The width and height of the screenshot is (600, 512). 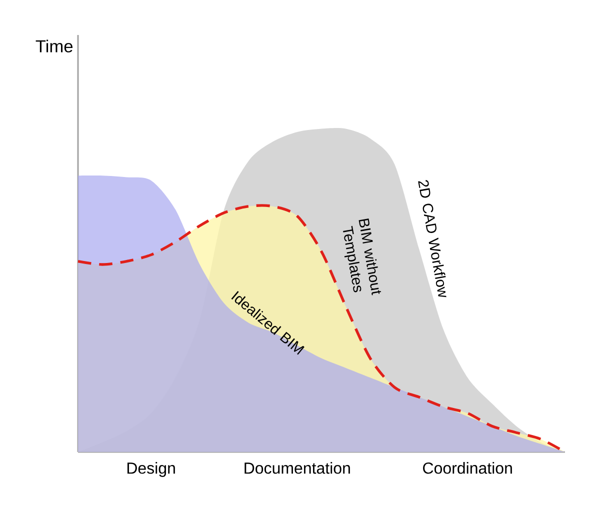 What do you see at coordinates (297, 468) in the screenshot?
I see `x-tick-label: Documentation` at bounding box center [297, 468].